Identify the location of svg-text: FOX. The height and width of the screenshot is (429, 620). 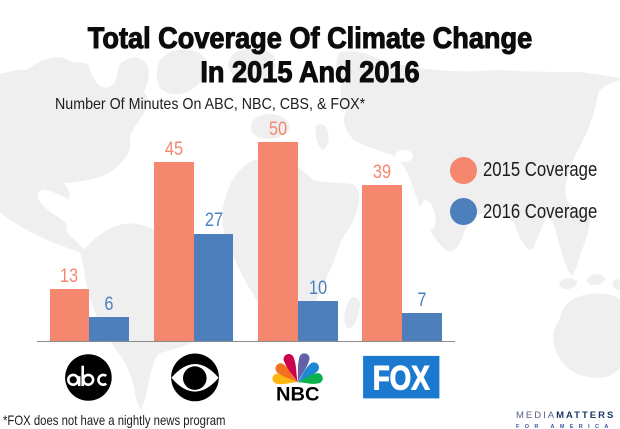
(401, 379).